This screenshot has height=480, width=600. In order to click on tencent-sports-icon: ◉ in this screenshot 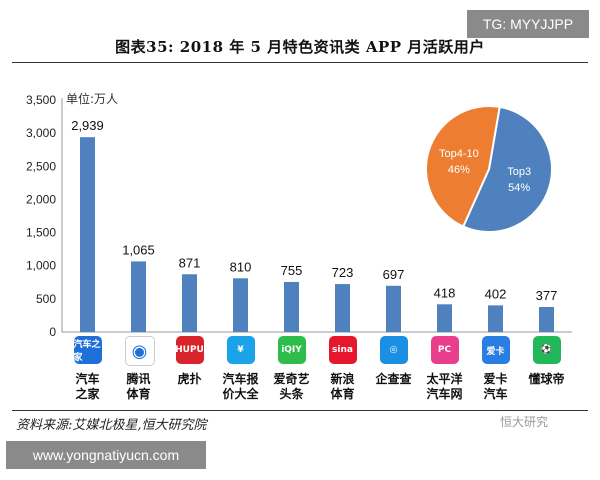, I will do `click(139, 351)`.